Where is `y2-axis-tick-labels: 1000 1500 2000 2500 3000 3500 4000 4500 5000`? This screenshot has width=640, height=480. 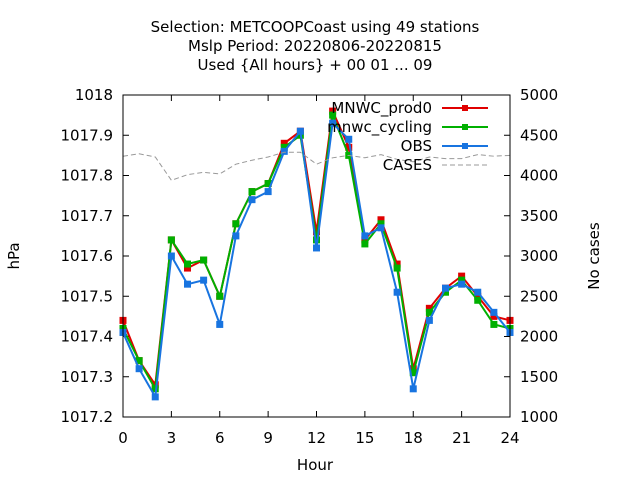 y2-axis-tick-labels: 1000 1500 2000 2500 3000 3500 4000 4500 5000 is located at coordinates (539, 256).